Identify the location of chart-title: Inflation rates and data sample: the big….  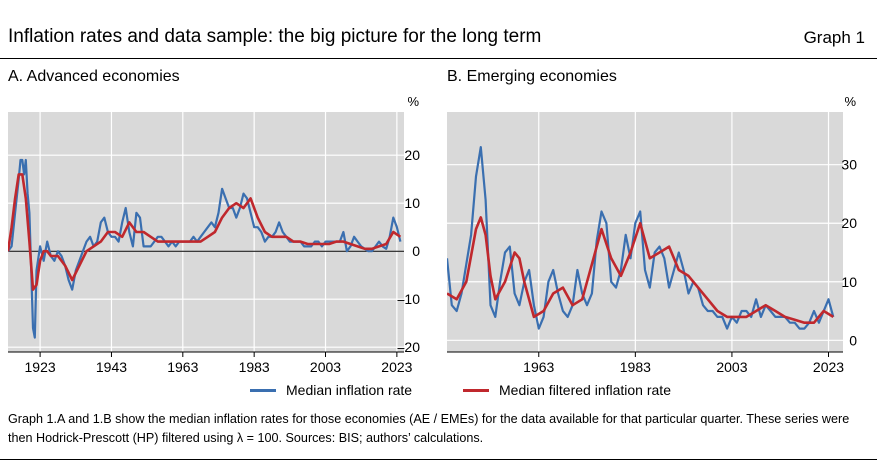
(275, 36).